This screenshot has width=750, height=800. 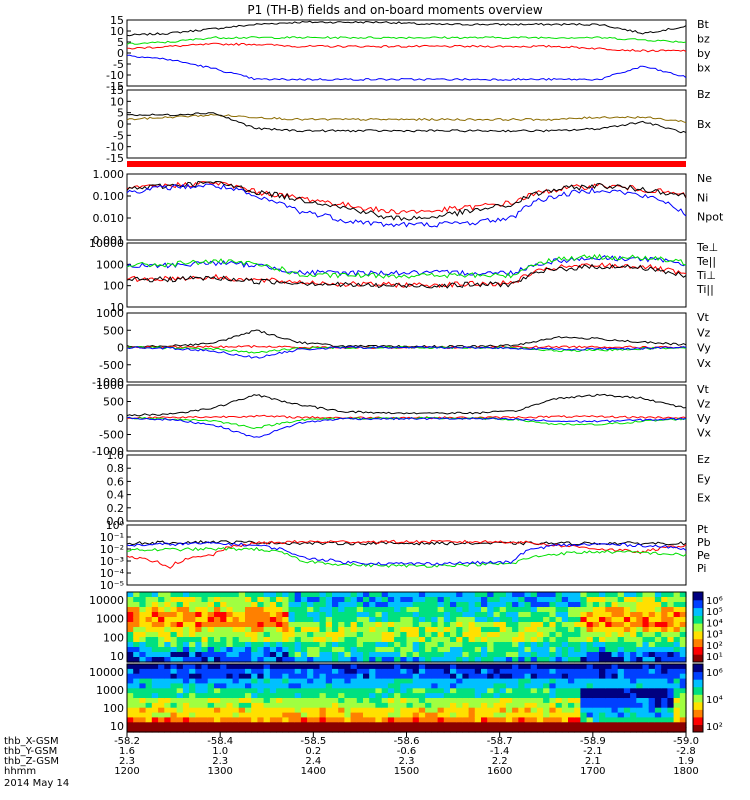 I want to click on legend-ey: Ey, so click(x=704, y=478).